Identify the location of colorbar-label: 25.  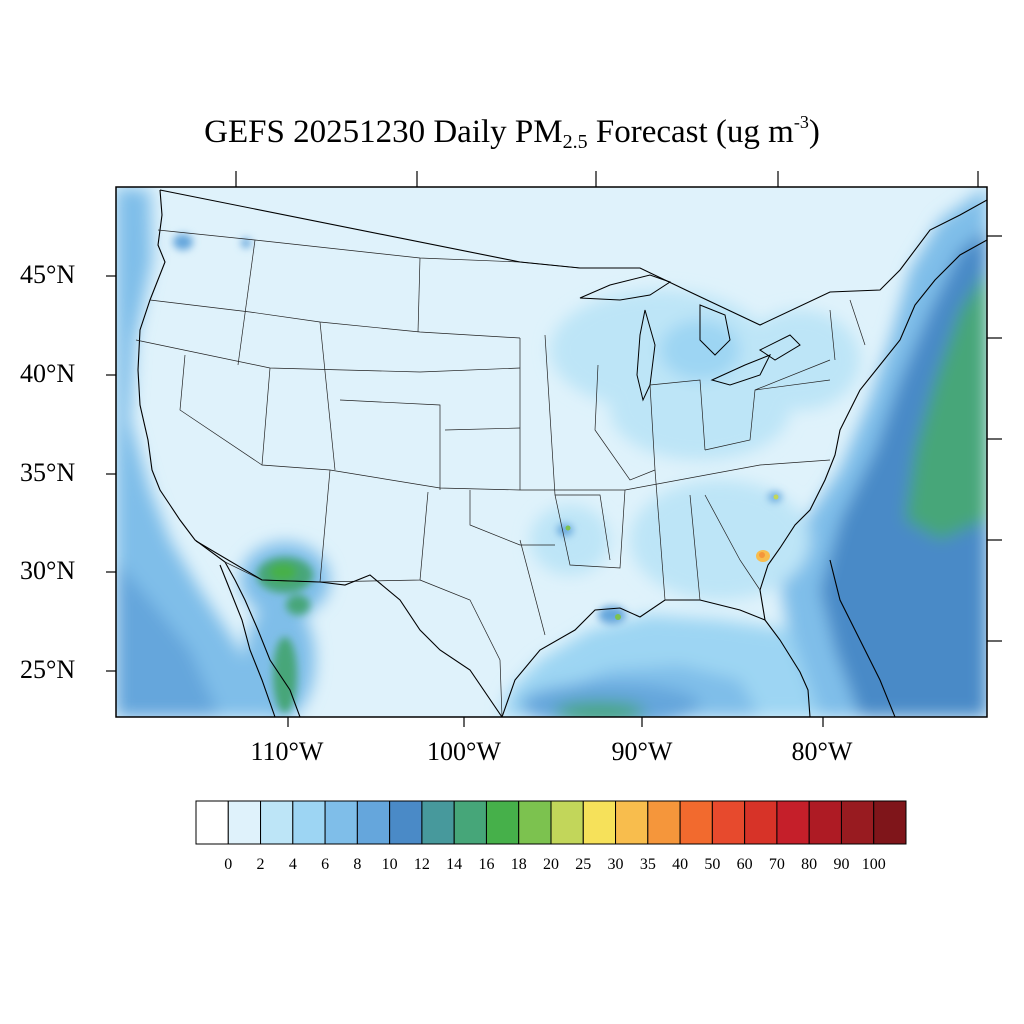
(583, 864).